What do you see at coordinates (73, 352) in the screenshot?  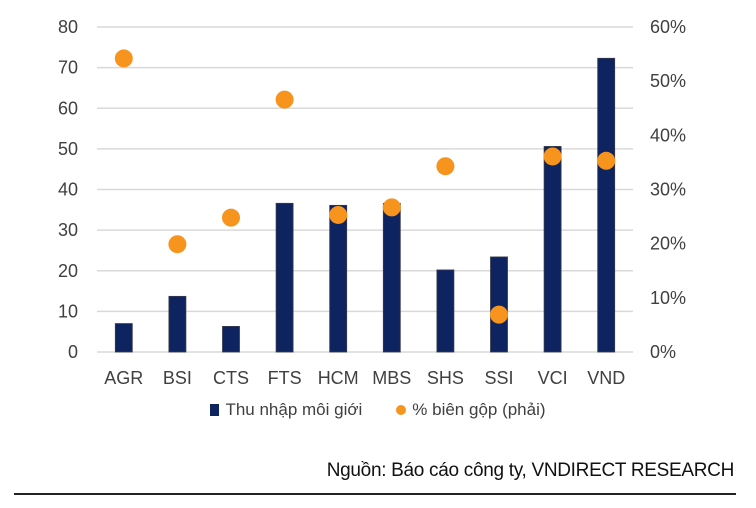 I see `y-tick-label: 0` at bounding box center [73, 352].